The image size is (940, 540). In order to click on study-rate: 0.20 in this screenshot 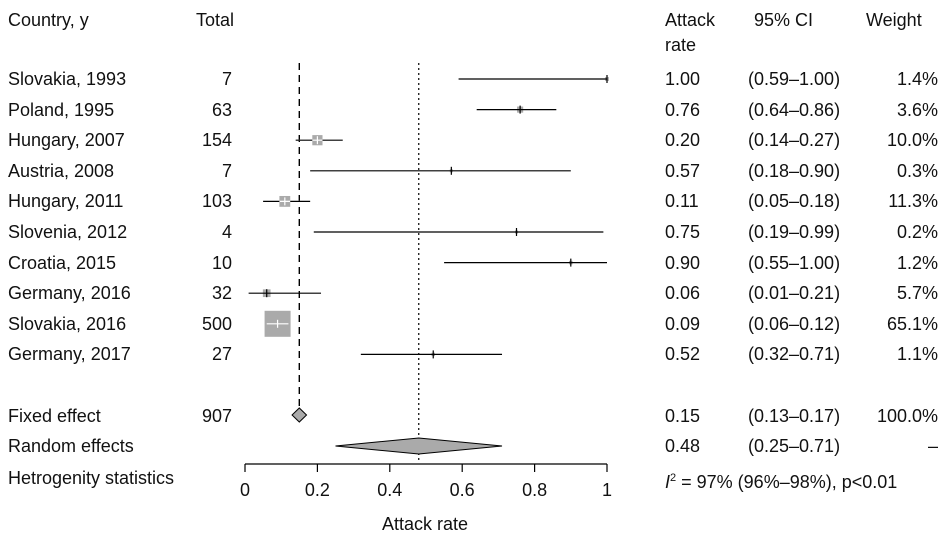, I will do `click(683, 140)`.